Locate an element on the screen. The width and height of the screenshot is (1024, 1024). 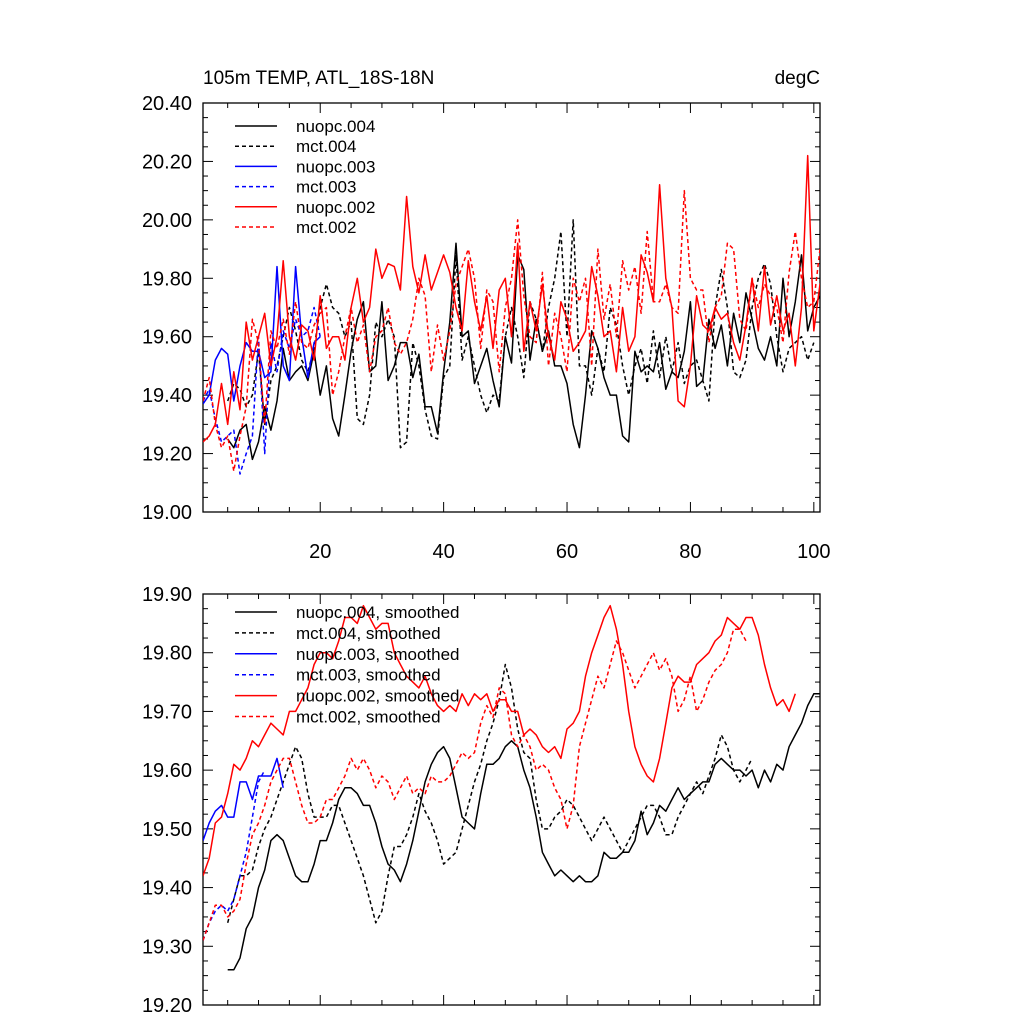
legend-label: nuopc.002 is located at coordinates (335, 207).